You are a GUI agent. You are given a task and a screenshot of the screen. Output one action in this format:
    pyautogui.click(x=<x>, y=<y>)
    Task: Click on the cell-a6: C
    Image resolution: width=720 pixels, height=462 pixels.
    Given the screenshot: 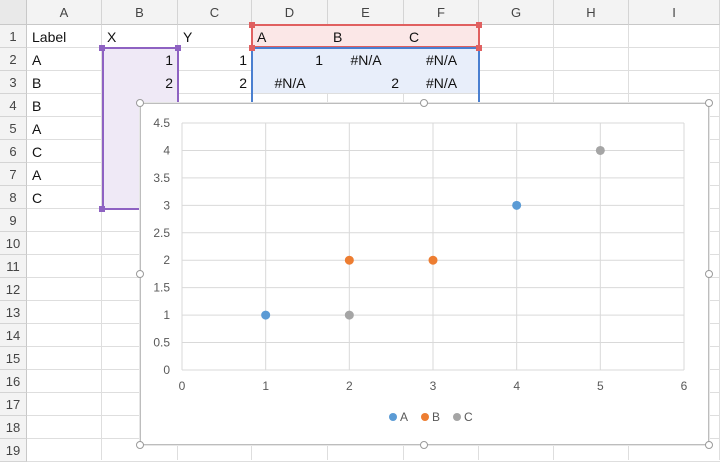 What is the action you would take?
    pyautogui.click(x=37, y=151)
    